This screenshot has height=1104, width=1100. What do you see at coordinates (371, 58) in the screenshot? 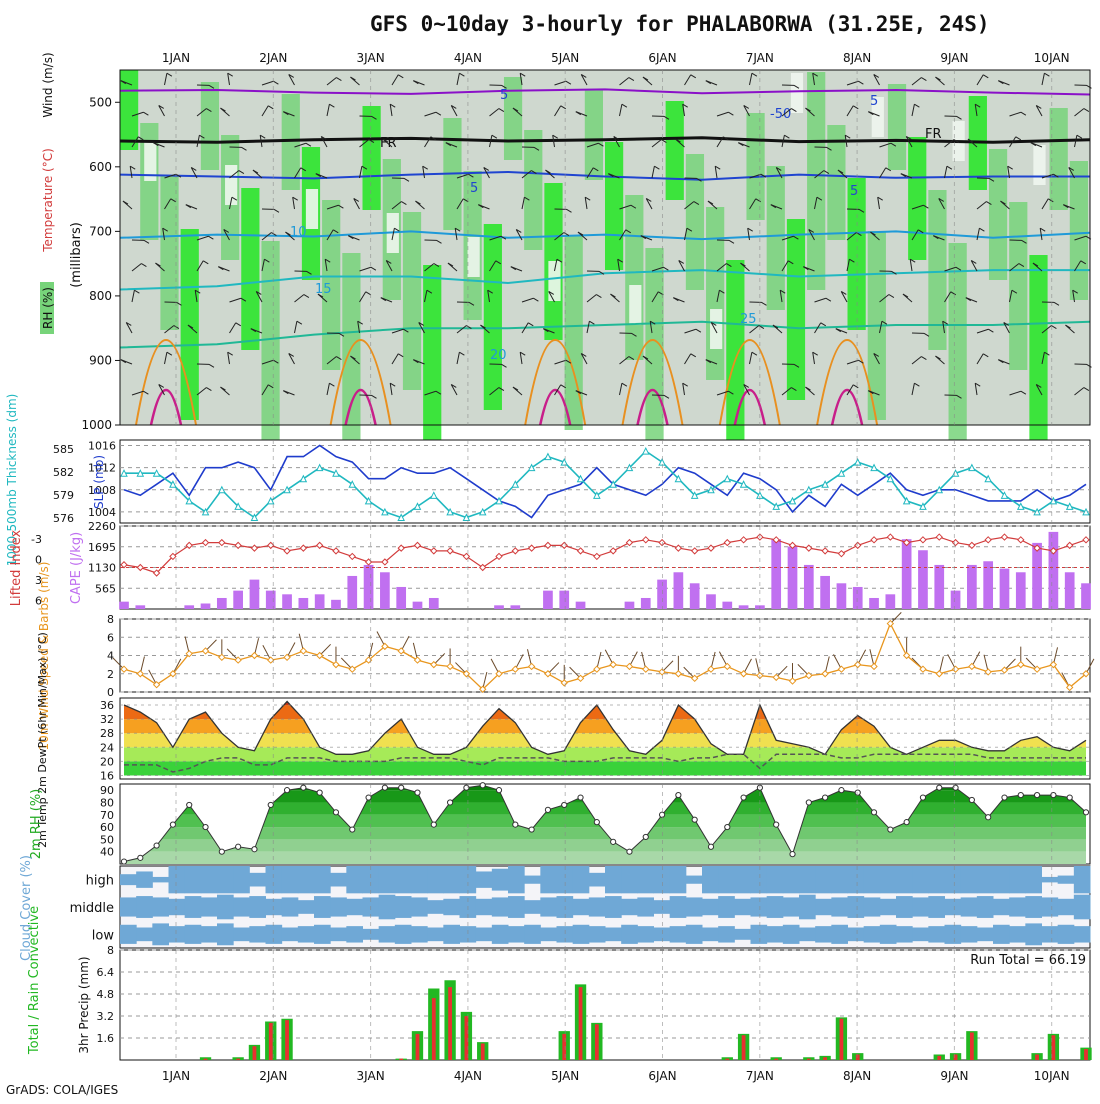
I see `day-label-top: 3JAN` at bounding box center [371, 58].